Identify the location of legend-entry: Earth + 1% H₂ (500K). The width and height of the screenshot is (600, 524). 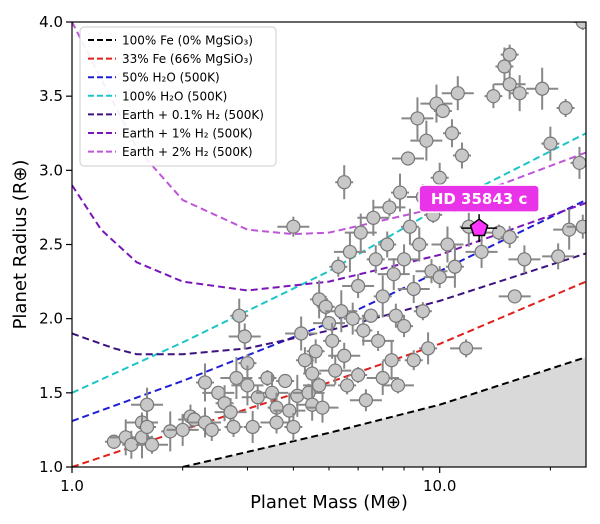
(170, 134).